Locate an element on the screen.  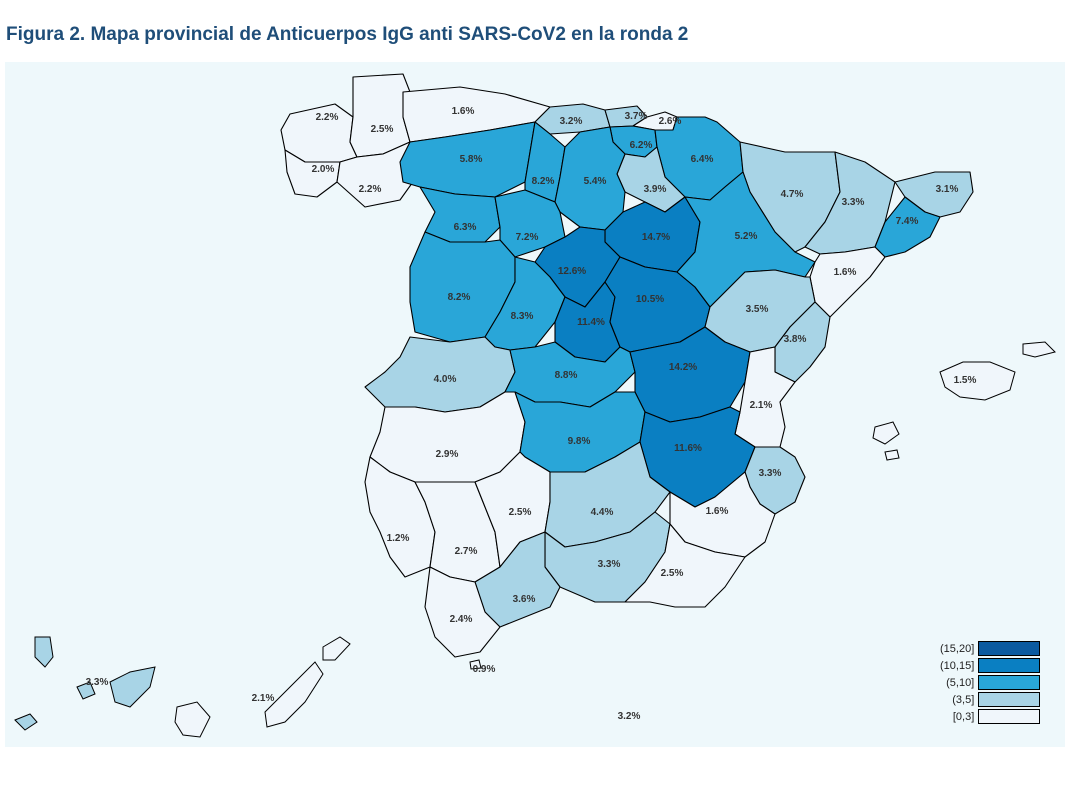
province-label-huelva: 1.2% is located at coordinates (398, 538).